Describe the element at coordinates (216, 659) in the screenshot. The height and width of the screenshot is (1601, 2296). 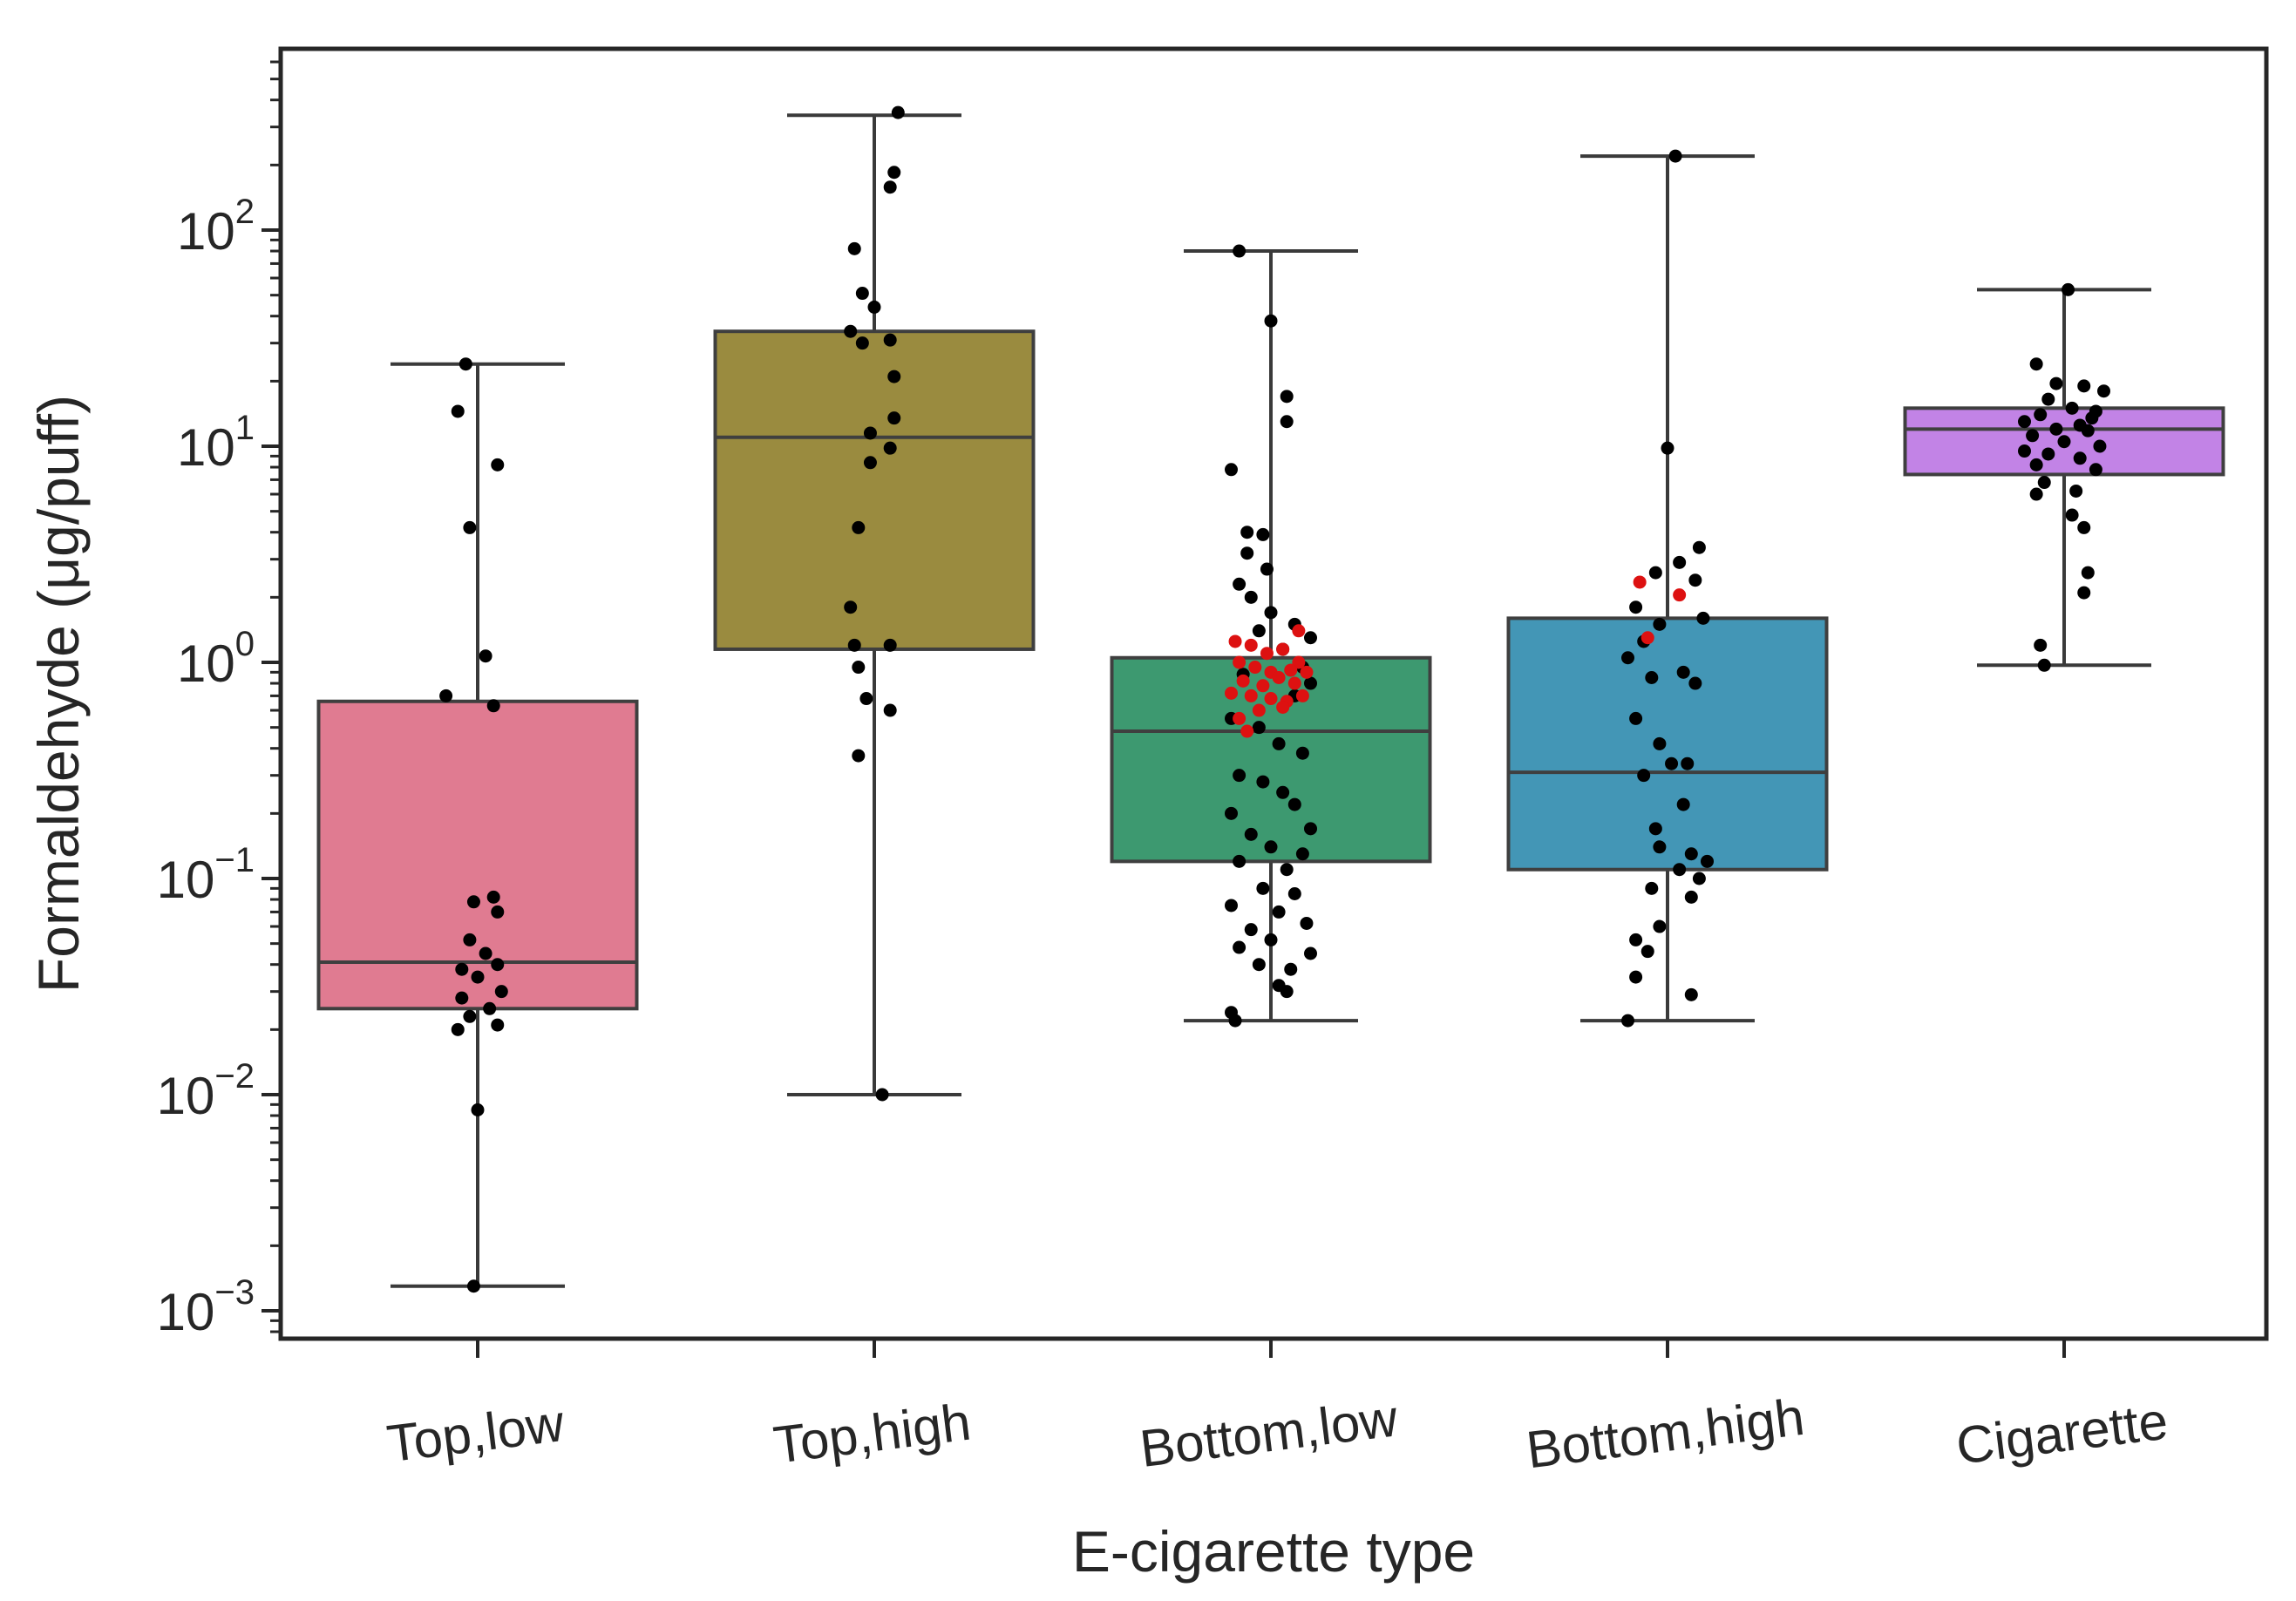
I see `y-tick-label: 10⁰` at that location.